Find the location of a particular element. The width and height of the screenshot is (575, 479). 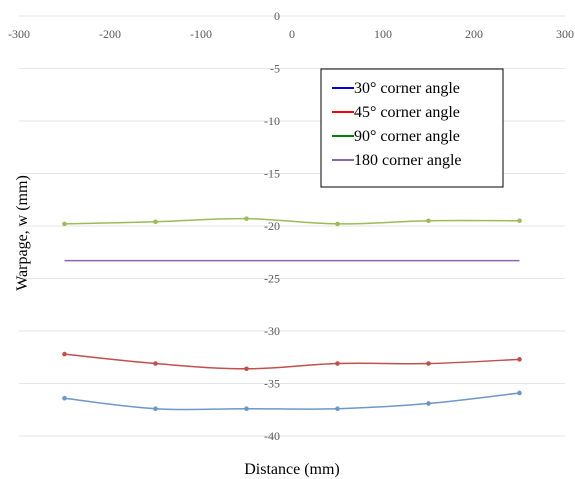

y-tick-label: -5 is located at coordinates (275, 69).